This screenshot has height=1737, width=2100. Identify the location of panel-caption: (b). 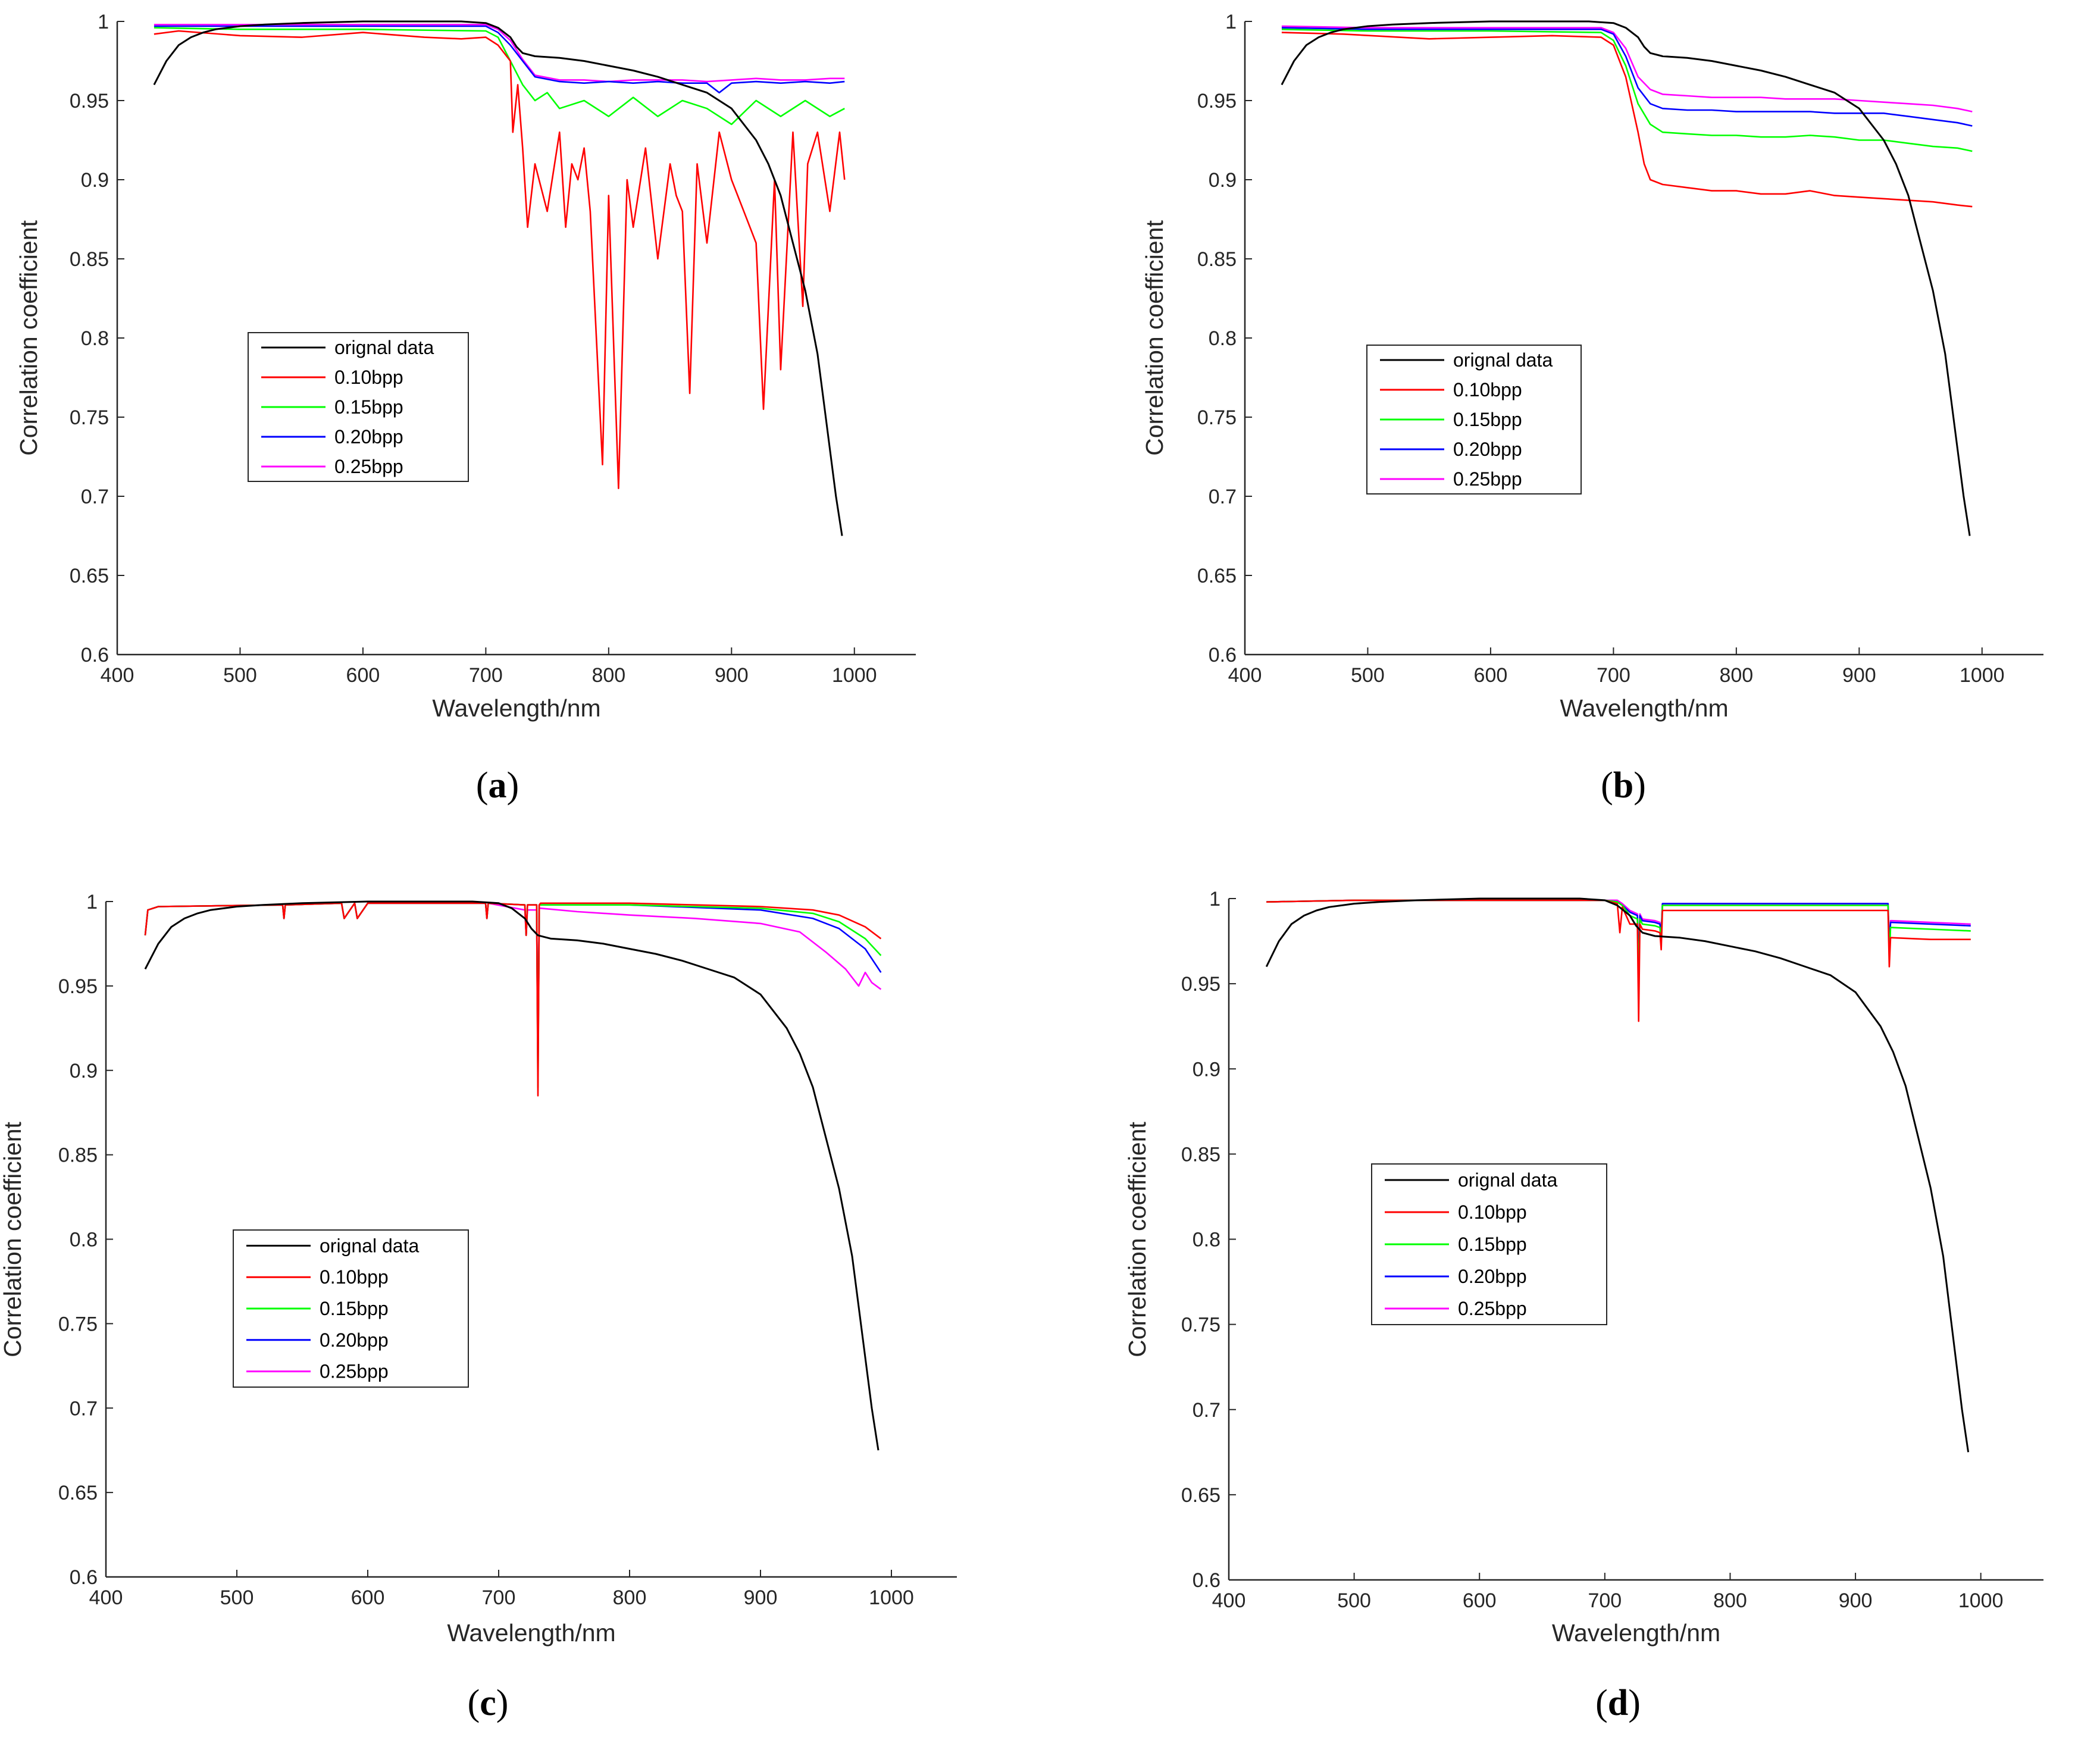
(1623, 785).